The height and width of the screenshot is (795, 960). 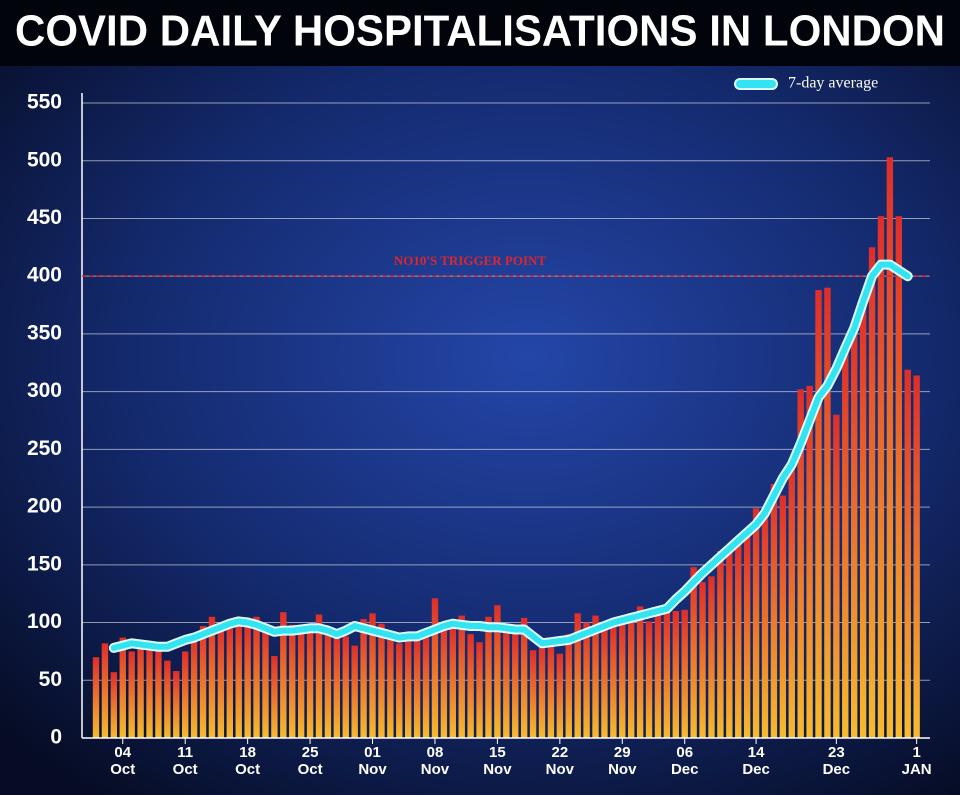 I want to click on y-tick-label: 200, so click(x=44, y=506).